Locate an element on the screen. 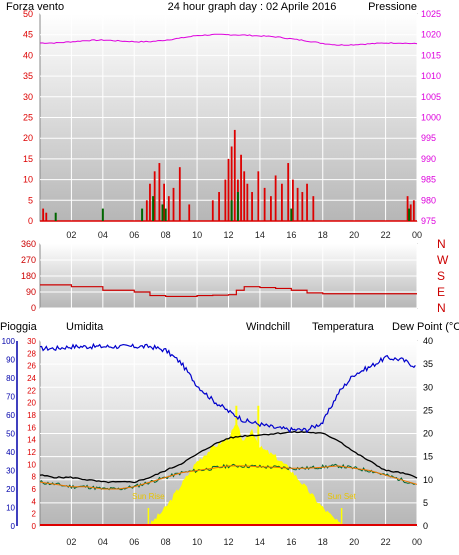 Image resolution: width=459 pixels, height=555 pixels. rain-y-tick: 4 is located at coordinates (34, 501).